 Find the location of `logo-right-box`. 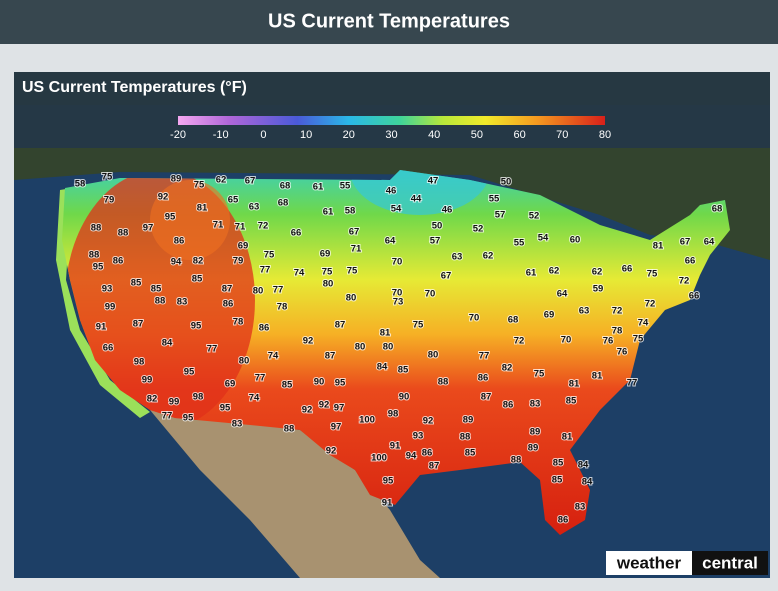

logo-right-box is located at coordinates (730, 563).